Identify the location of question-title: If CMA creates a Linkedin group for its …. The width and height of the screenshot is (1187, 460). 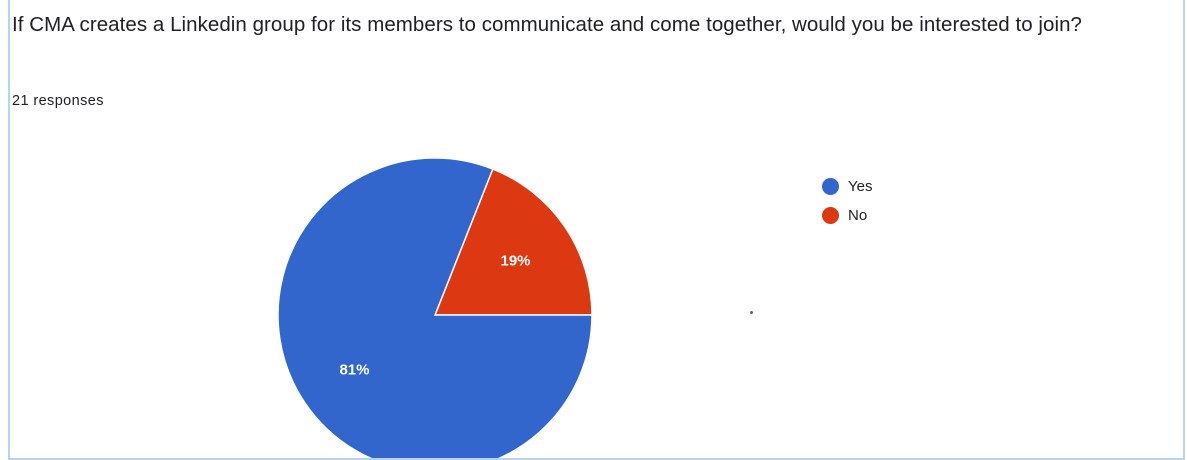
(547, 24).